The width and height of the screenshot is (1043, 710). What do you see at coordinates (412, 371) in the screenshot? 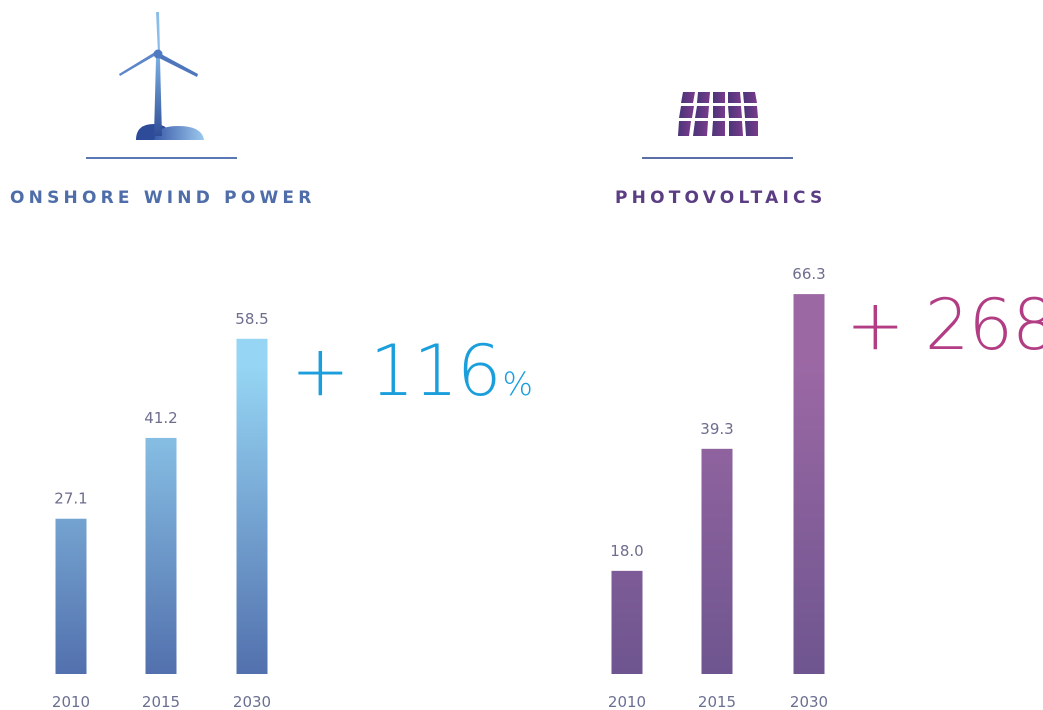
I see `wind-growth-label: + 116%` at bounding box center [412, 371].